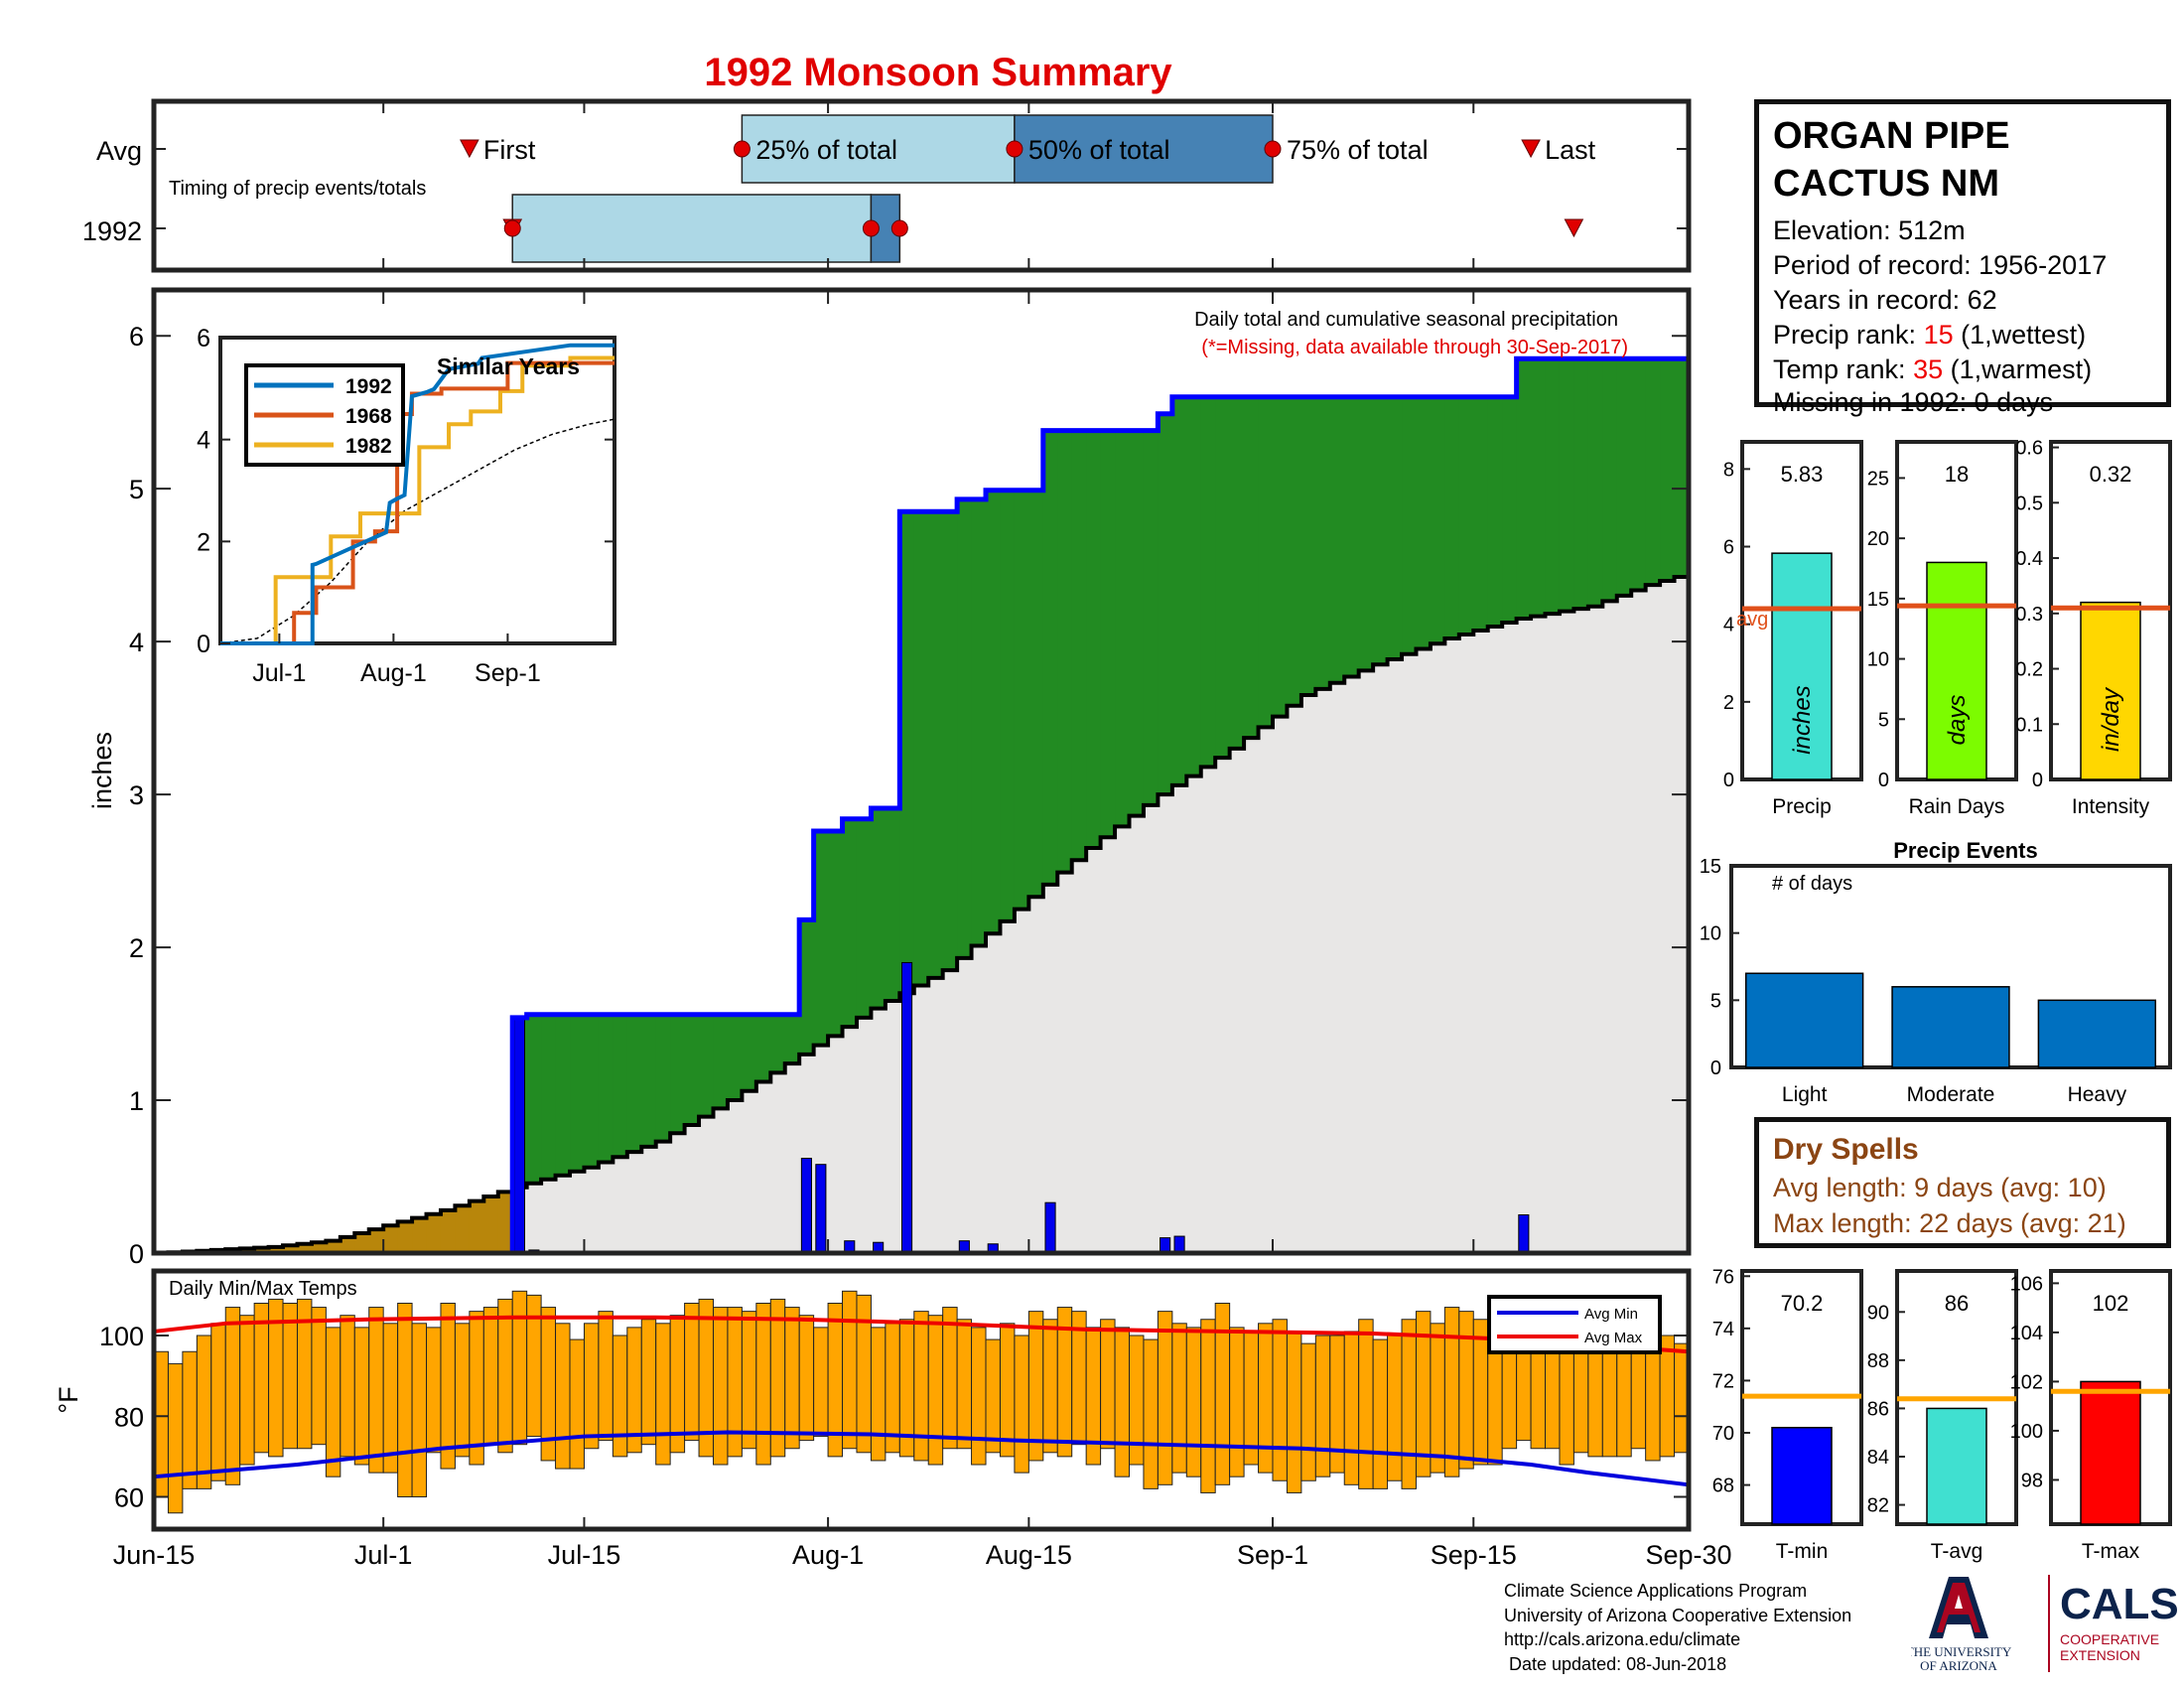  I want to click on timing-row-year-label: 1992, so click(112, 231).